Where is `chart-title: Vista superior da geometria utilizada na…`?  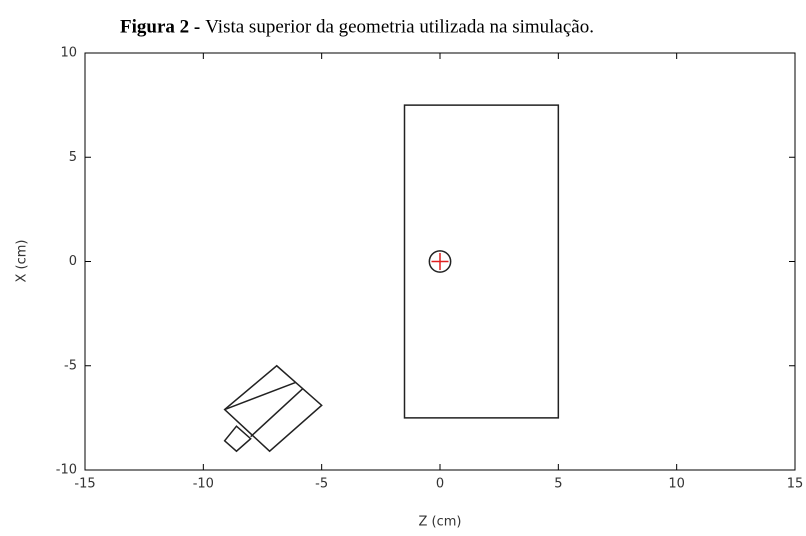 chart-title: Vista superior da geometria utilizada na… is located at coordinates (399, 26).